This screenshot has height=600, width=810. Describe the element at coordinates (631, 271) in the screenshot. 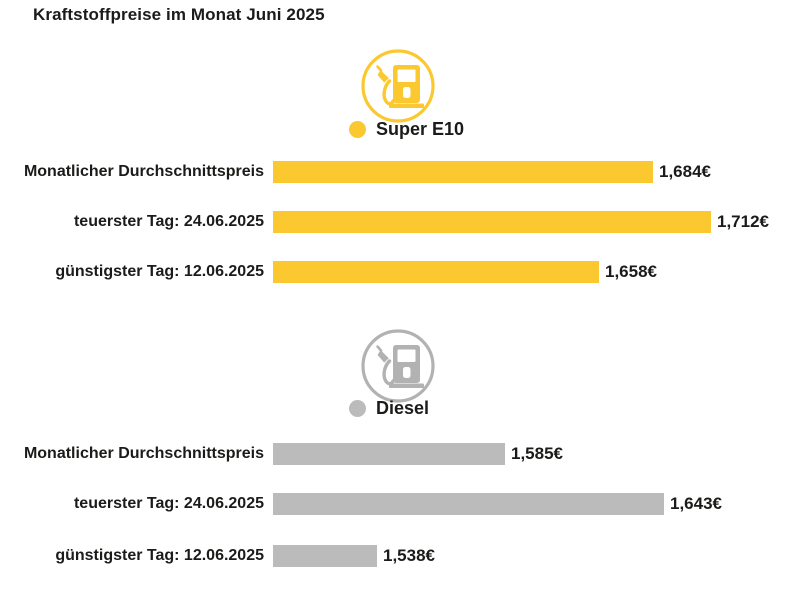

I see `bar-value: 1,658€` at that location.